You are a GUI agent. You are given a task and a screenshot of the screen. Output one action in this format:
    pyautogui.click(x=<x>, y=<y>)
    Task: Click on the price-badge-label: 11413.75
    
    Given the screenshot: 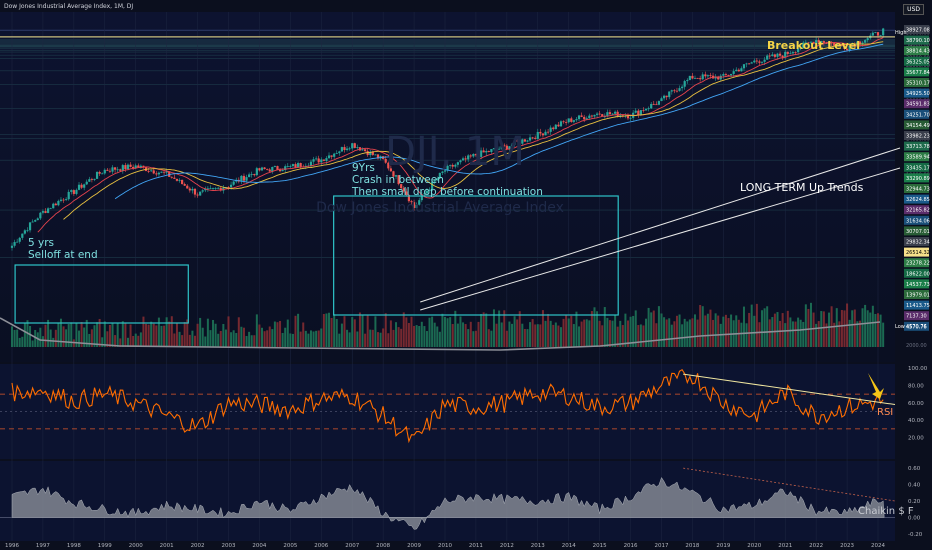 What is the action you would take?
    pyautogui.click(x=918, y=306)
    